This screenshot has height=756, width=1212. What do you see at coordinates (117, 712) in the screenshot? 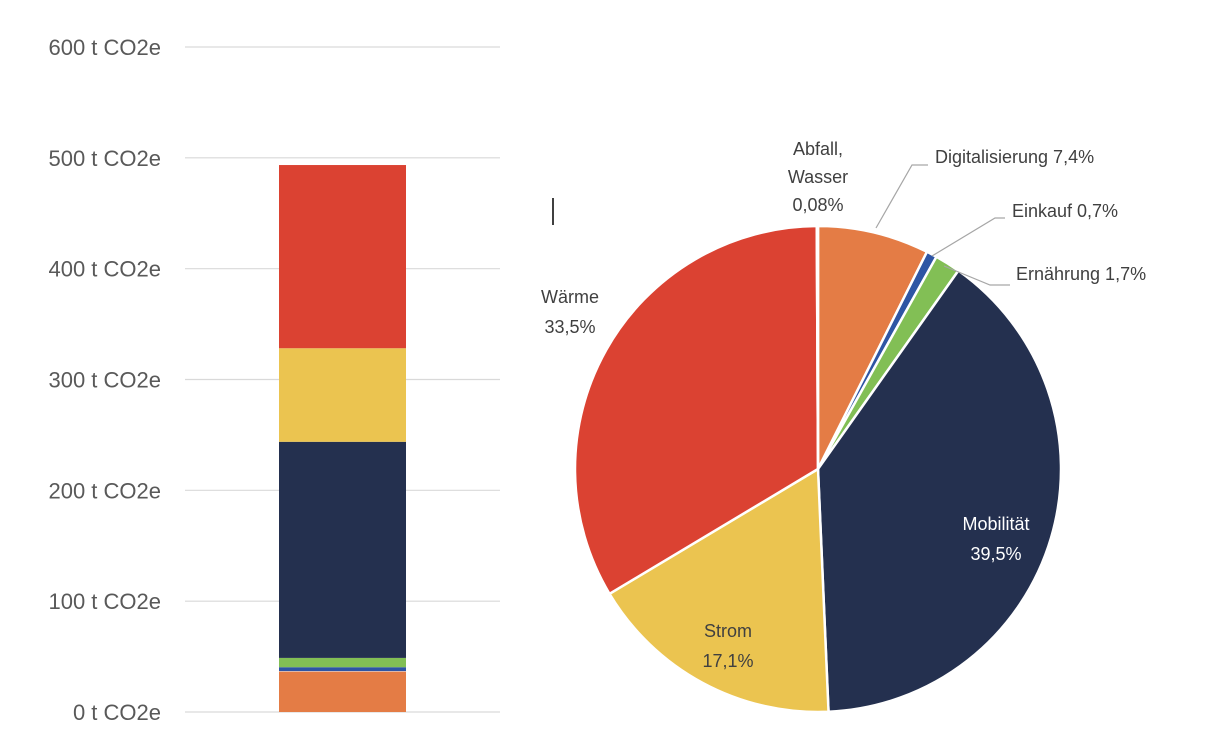
I see `y-tick-label: 0 t CO2e` at bounding box center [117, 712].